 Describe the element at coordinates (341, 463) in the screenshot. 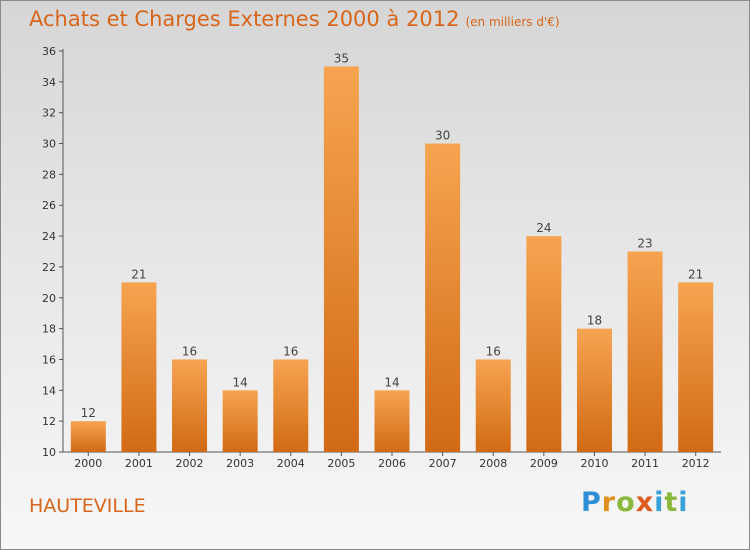

I see `x-tick-label: 2005` at that location.